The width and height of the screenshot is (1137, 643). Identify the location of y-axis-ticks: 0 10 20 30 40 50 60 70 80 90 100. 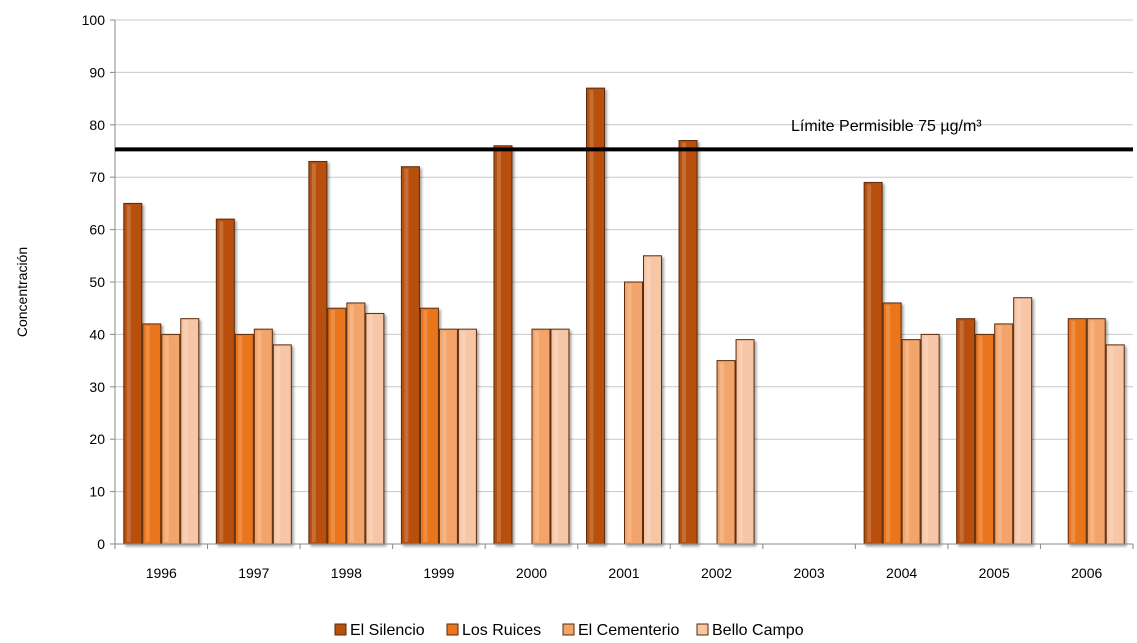
(98, 282).